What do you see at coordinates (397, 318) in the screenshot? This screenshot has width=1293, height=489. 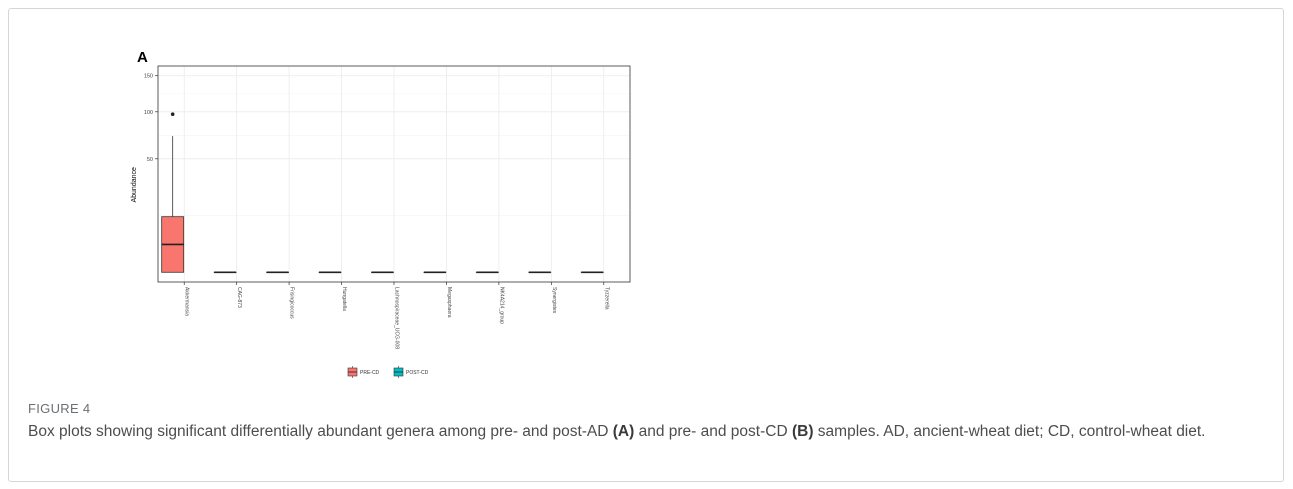 I see `x-tick-label: Lachnospiraceae_UCG-008` at bounding box center [397, 318].